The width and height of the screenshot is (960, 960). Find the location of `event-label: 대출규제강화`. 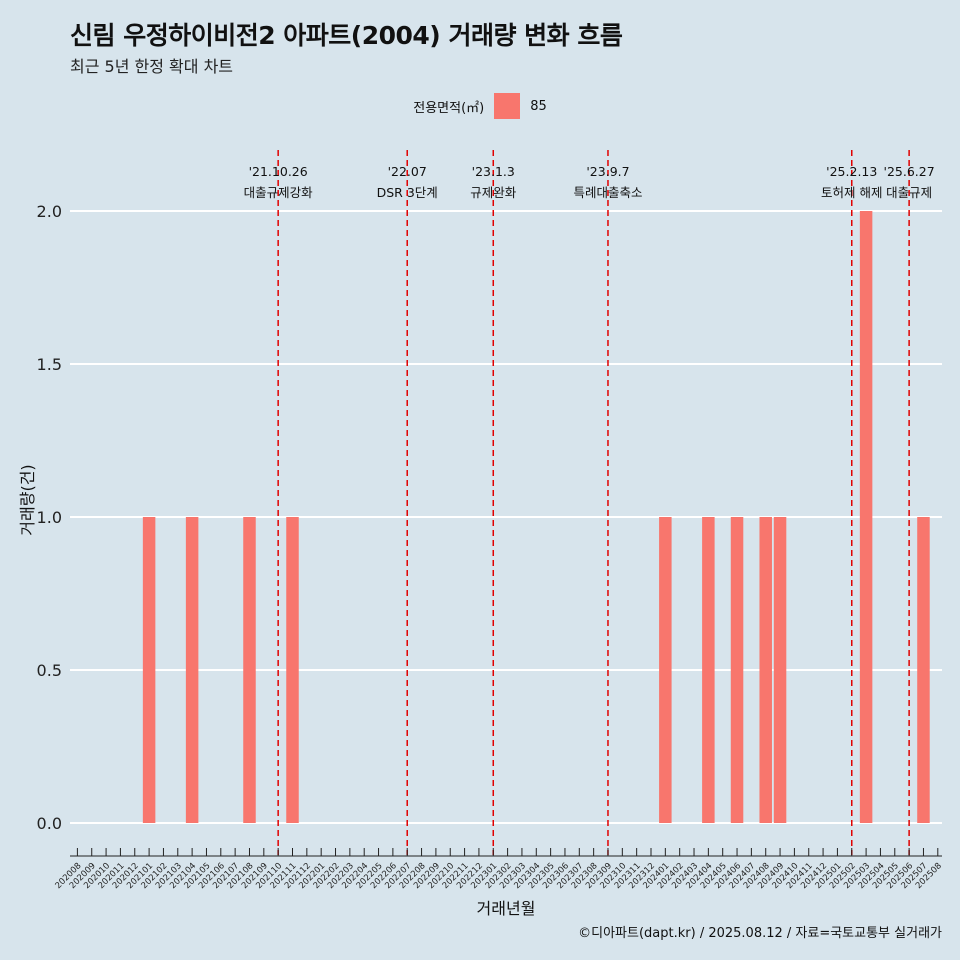

event-label: 대출규제강화 is located at coordinates (279, 192).